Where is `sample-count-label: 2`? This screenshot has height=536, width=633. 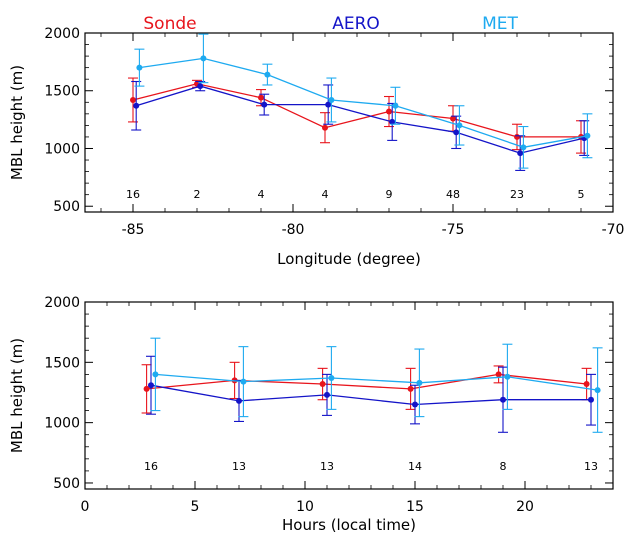
sample-count-label: 2 is located at coordinates (197, 194).